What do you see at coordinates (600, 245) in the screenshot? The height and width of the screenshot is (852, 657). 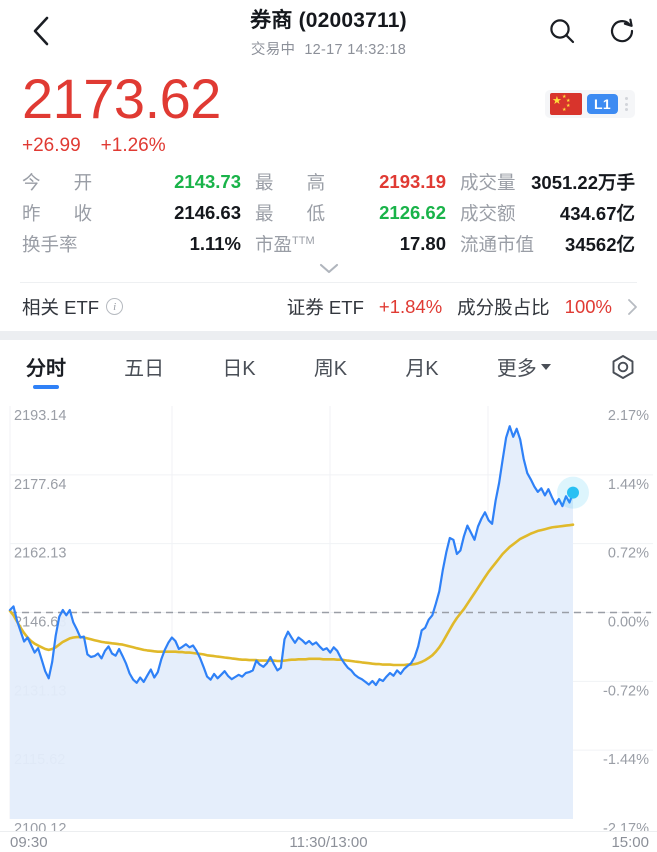 I see `stat-value: 34562亿` at bounding box center [600, 245].